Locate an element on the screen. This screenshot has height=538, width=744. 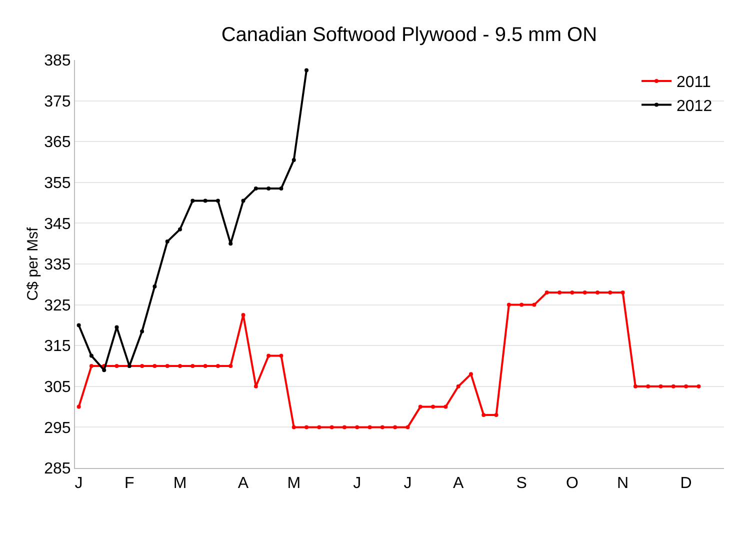
x-tick-label: D is located at coordinates (686, 483).